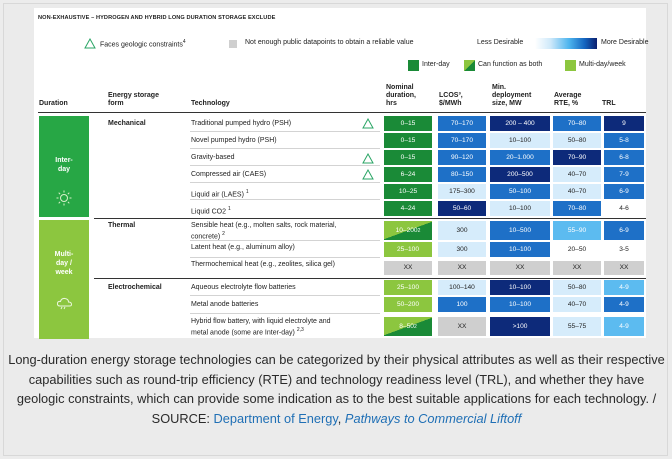 The width and height of the screenshot is (672, 459). I want to click on tech-name: Compressed air (CAES), so click(229, 174).